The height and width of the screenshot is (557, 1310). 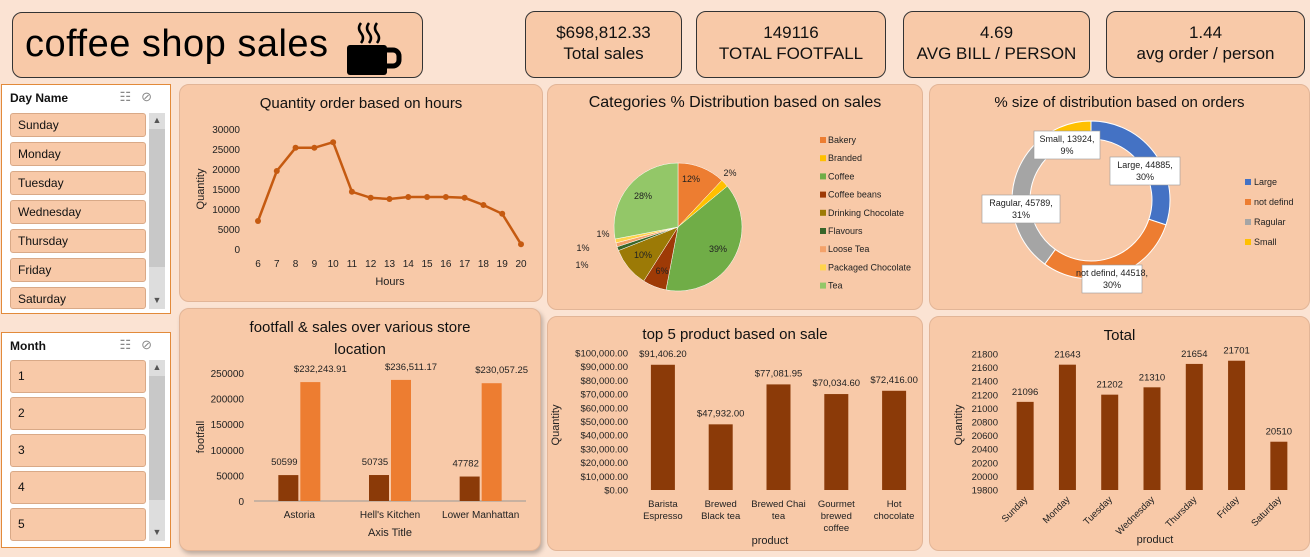 What do you see at coordinates (1135, 515) in the screenshot?
I see `x-tick-label: Wednesday` at bounding box center [1135, 515].